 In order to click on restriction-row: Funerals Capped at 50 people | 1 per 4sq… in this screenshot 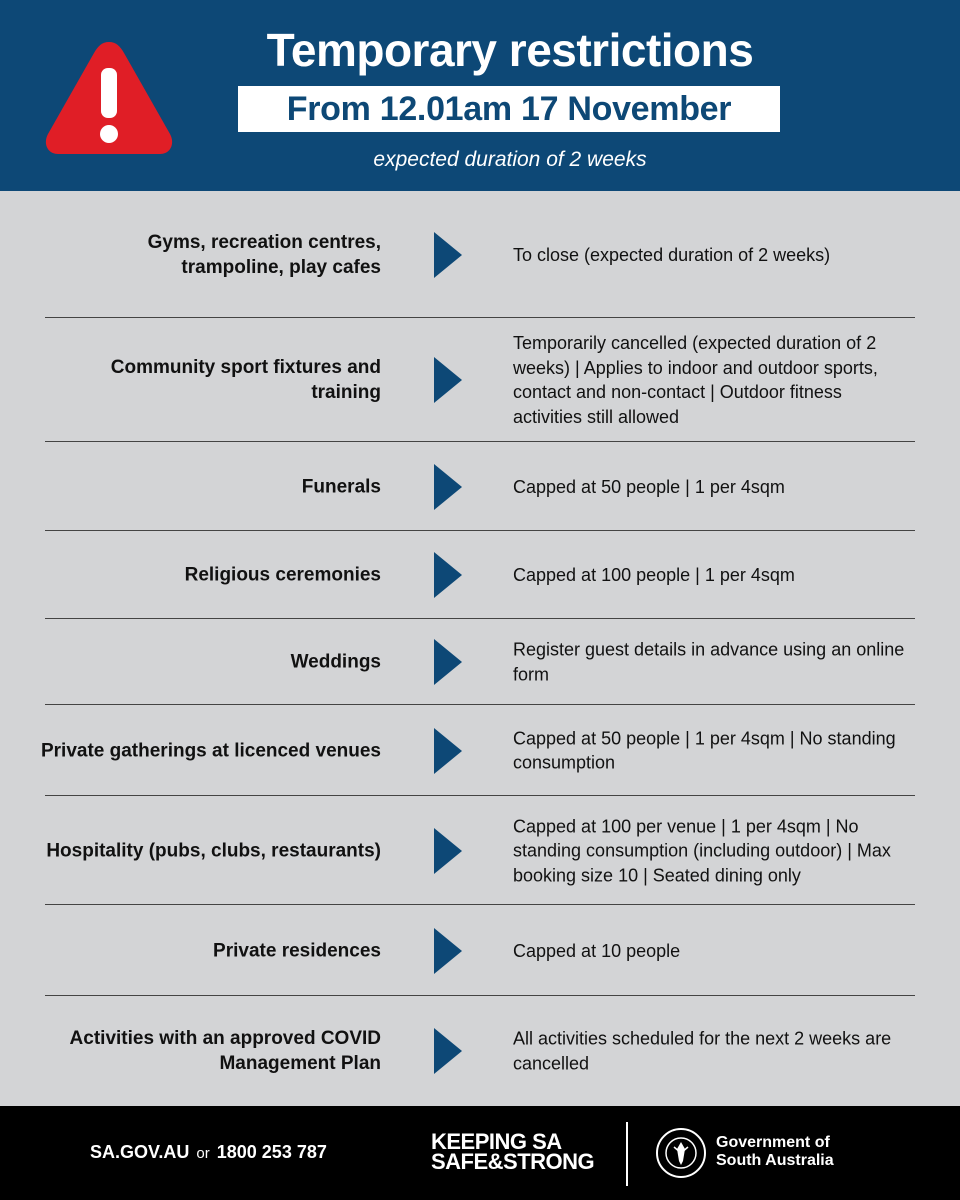, I will do `click(480, 486)`.